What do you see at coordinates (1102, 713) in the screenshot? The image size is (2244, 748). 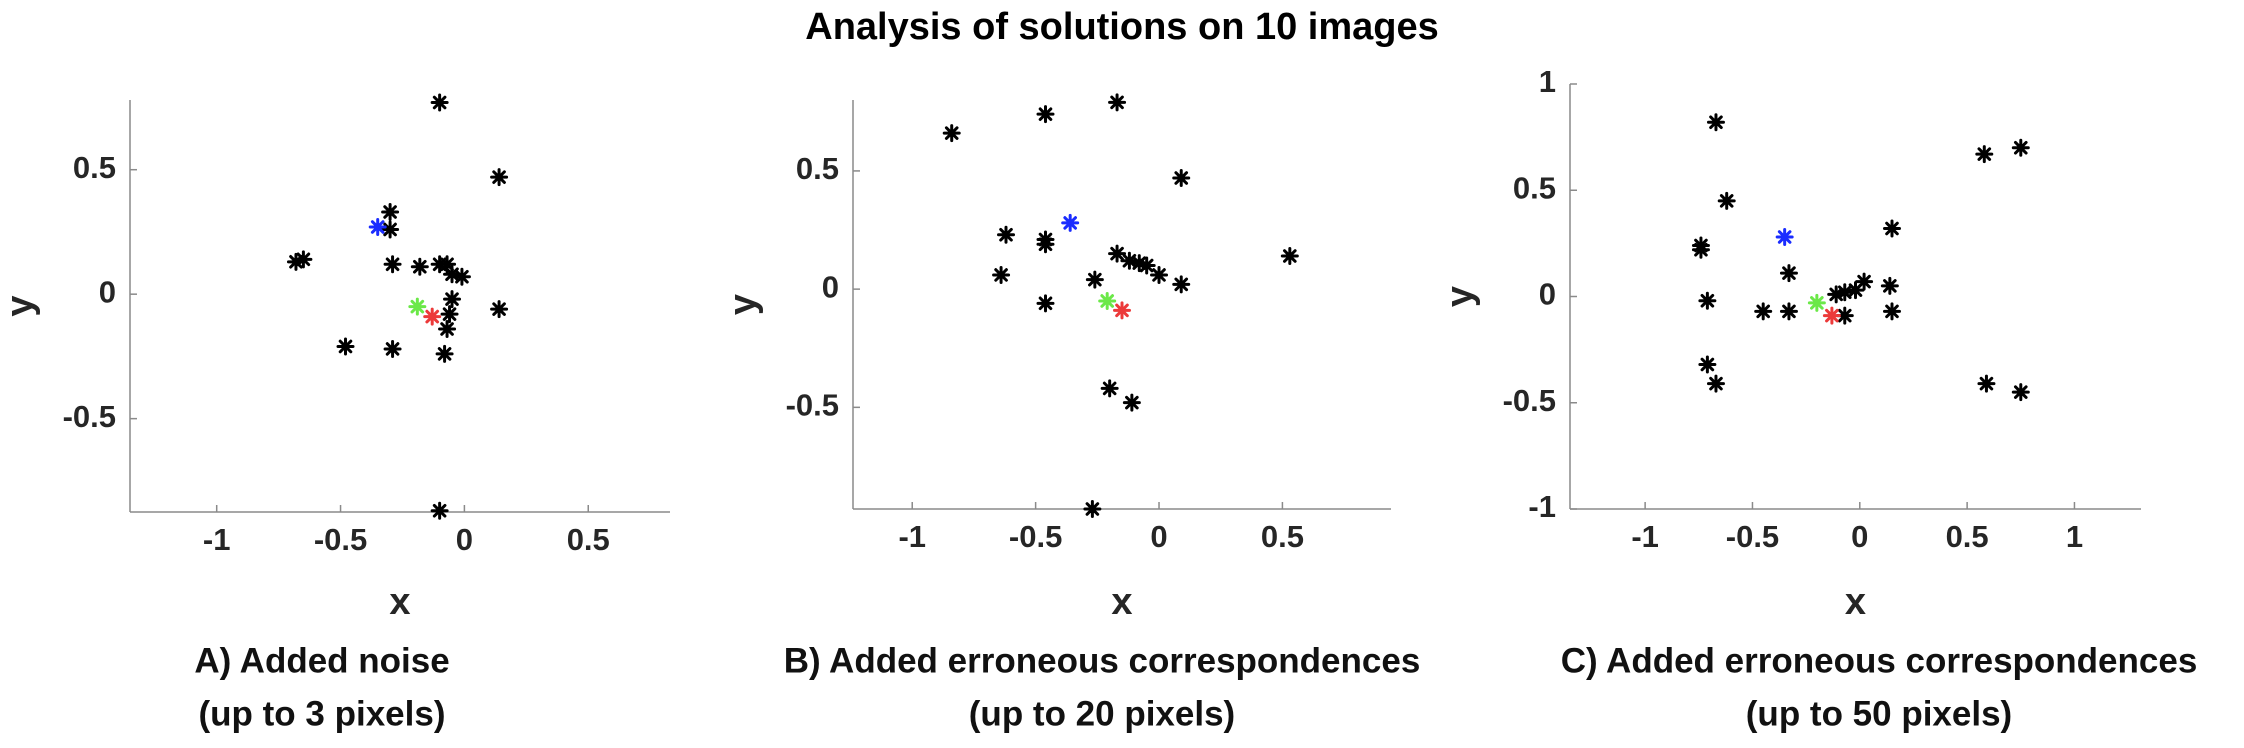 I see `subplot-subtitle: (up to 20 pixels)` at bounding box center [1102, 713].